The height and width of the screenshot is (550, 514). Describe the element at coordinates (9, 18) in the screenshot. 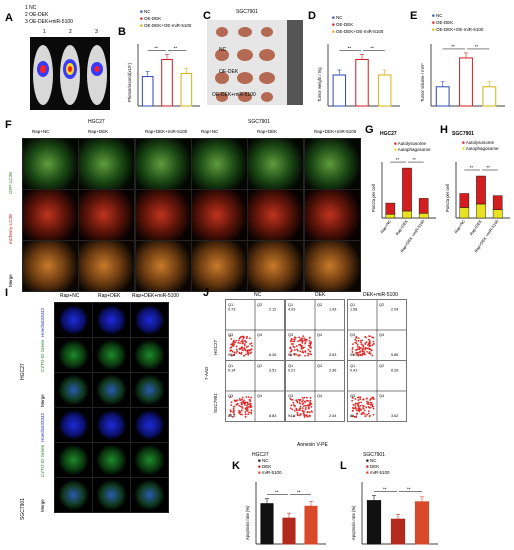

I see `panel-label-a: A` at that location.